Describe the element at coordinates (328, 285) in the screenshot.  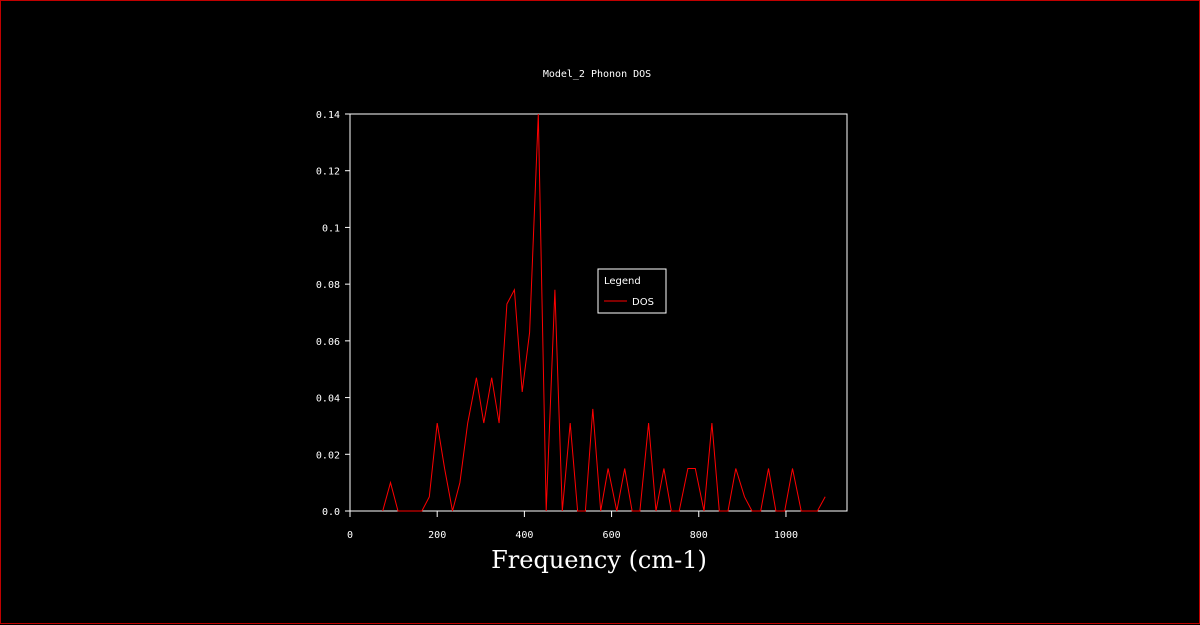
I see `y-tick-label: 0.08` at that location.